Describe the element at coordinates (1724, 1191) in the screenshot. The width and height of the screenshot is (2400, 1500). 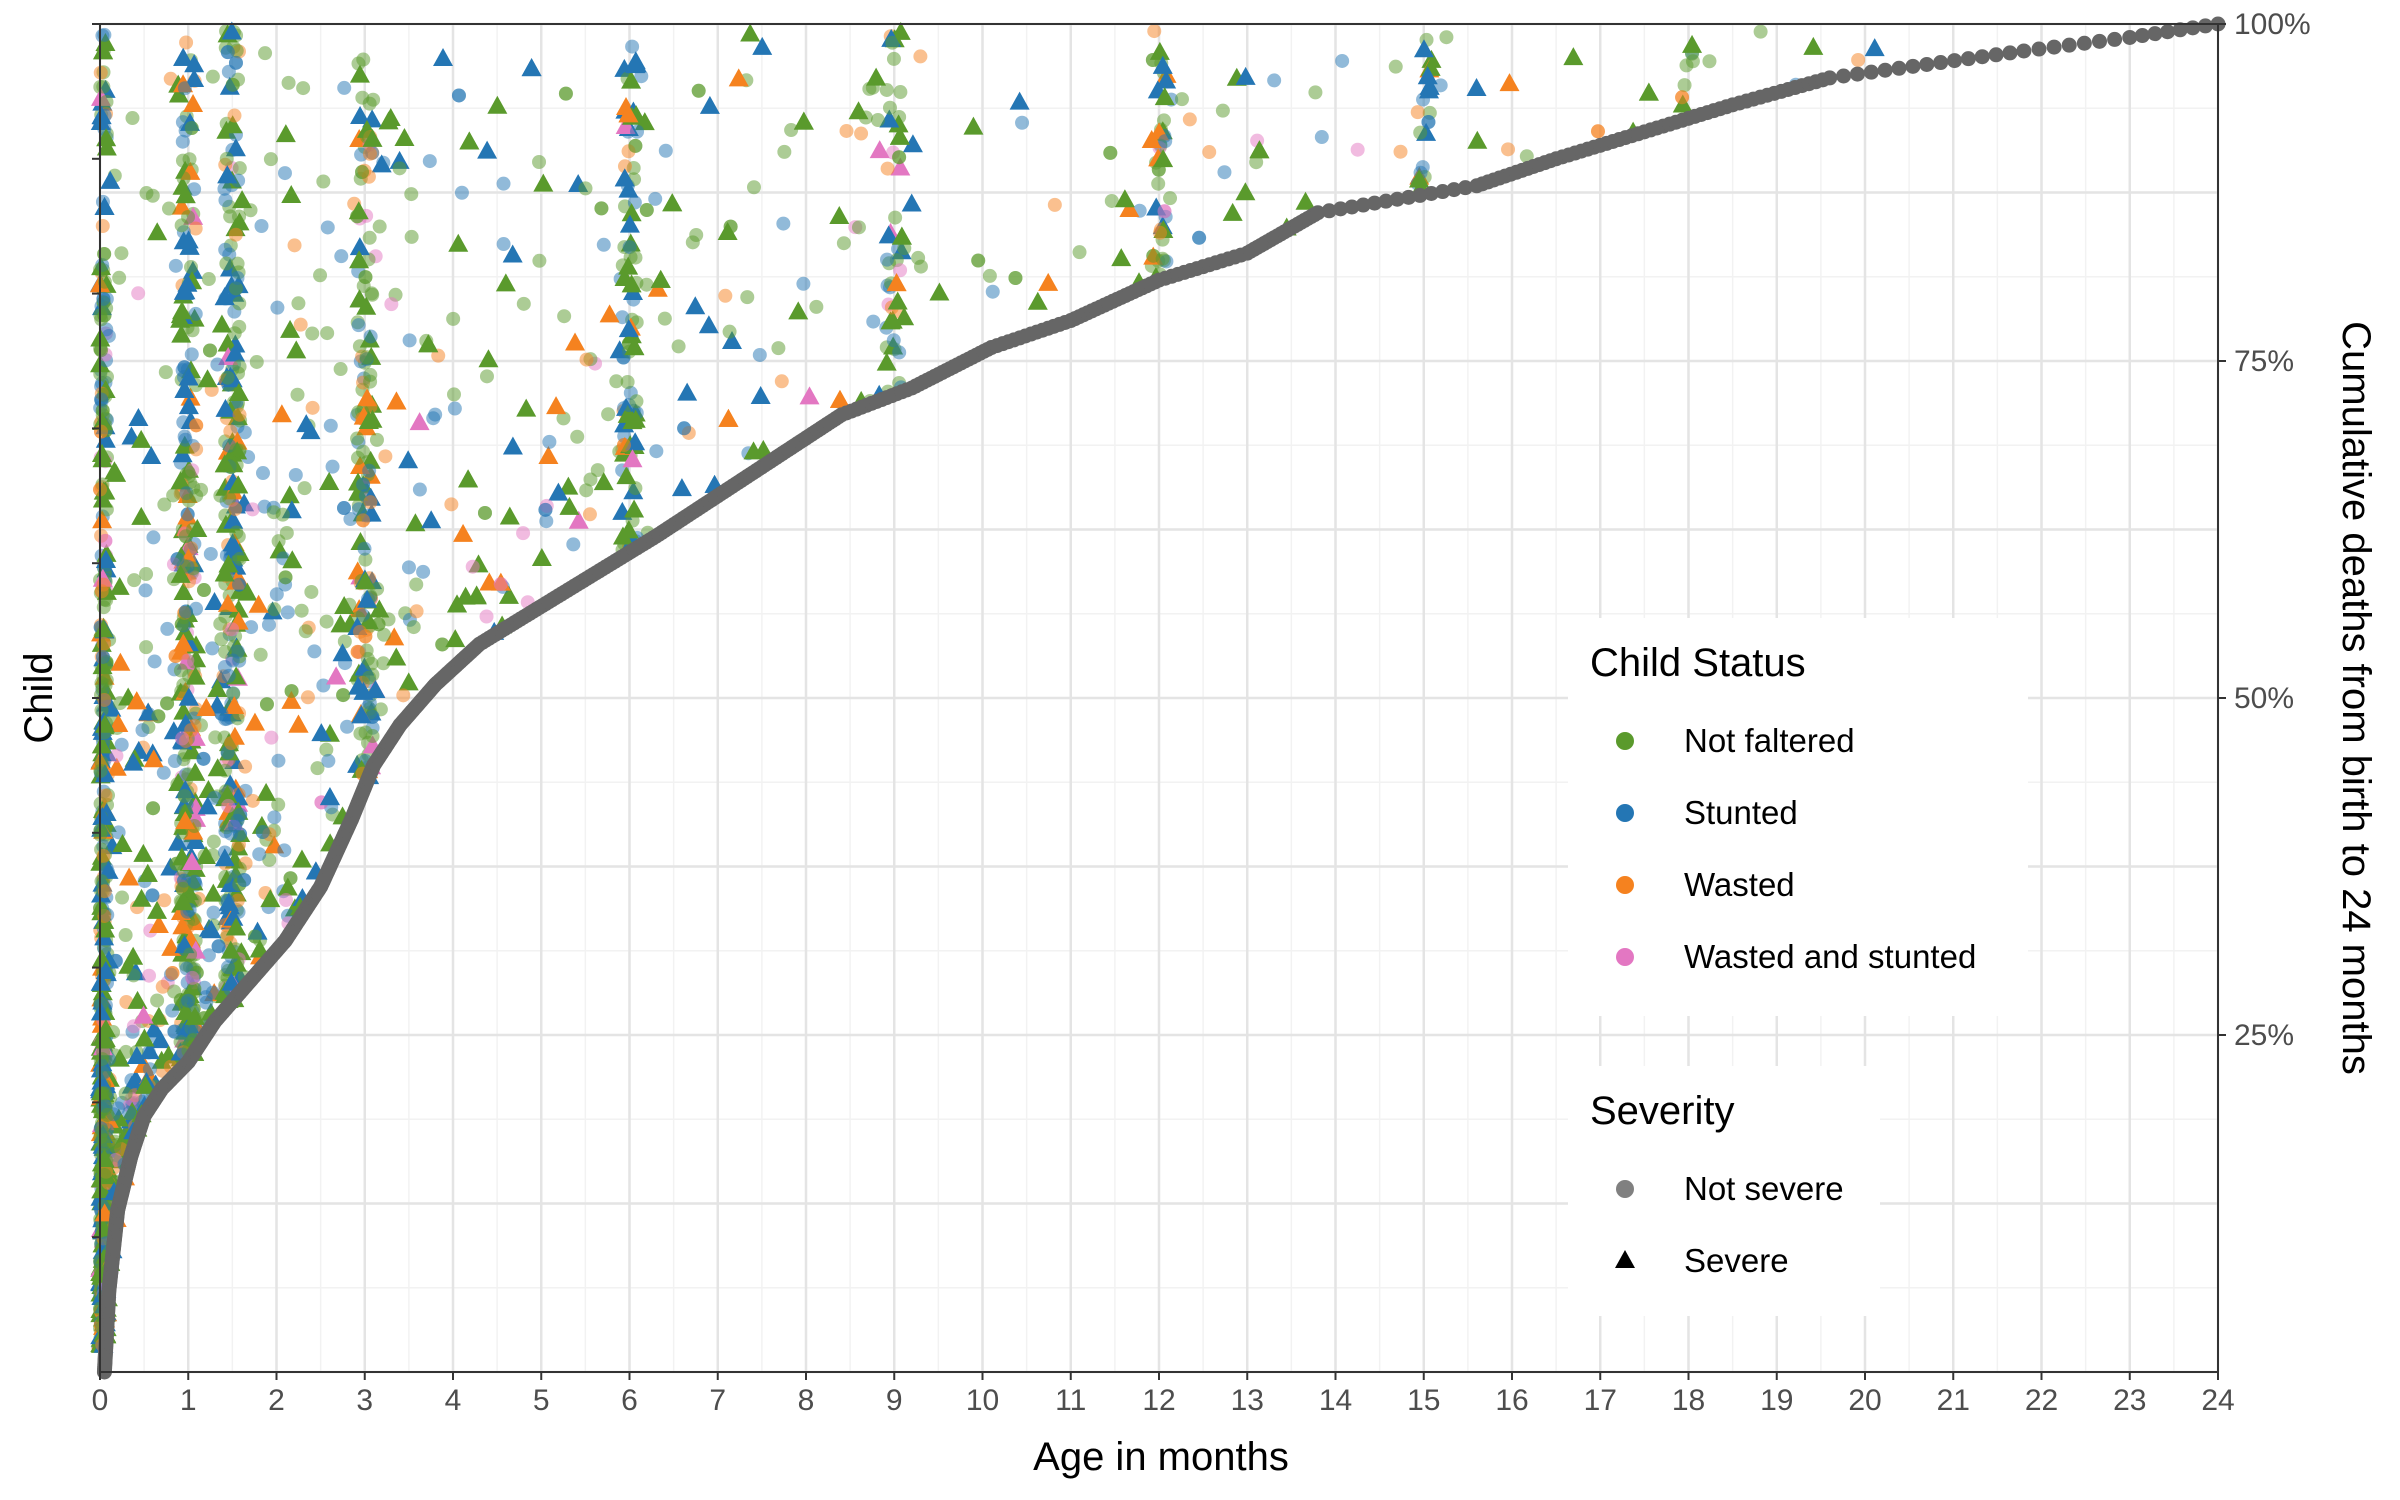
I see `legend-severity: Severity Not severe Severe` at that location.